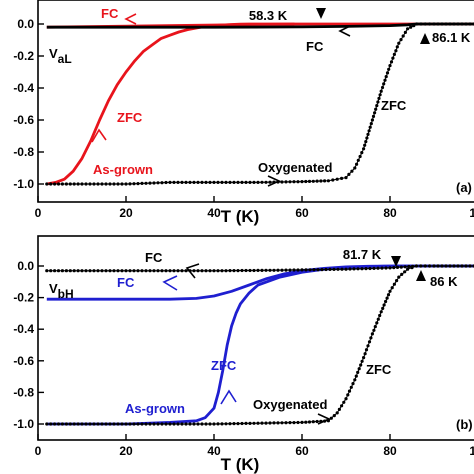 This screenshot has height=474, width=474. What do you see at coordinates (295, 167) in the screenshot?
I see `panel-a-annotation-oxygenated: Oxygenated` at bounding box center [295, 167].